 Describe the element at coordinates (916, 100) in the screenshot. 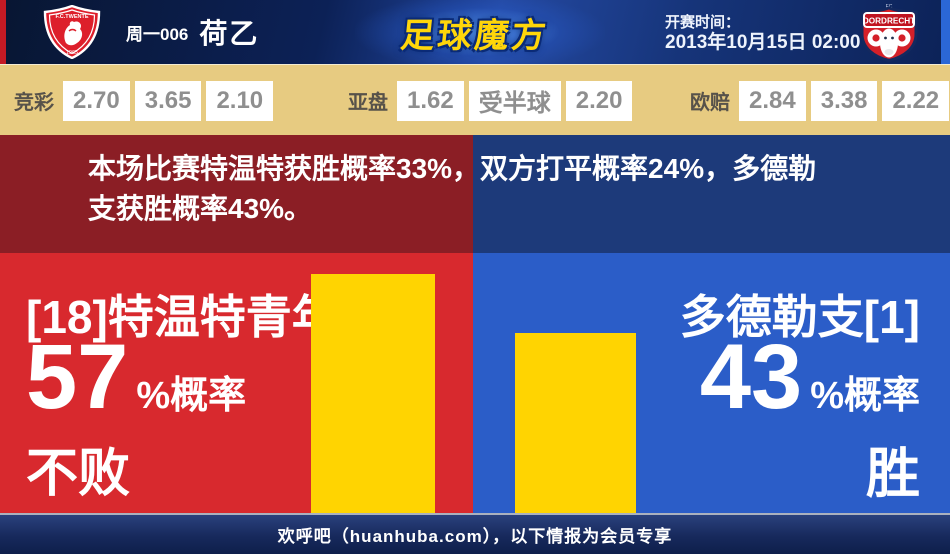

I see `odds-value-box: 2.22` at that location.